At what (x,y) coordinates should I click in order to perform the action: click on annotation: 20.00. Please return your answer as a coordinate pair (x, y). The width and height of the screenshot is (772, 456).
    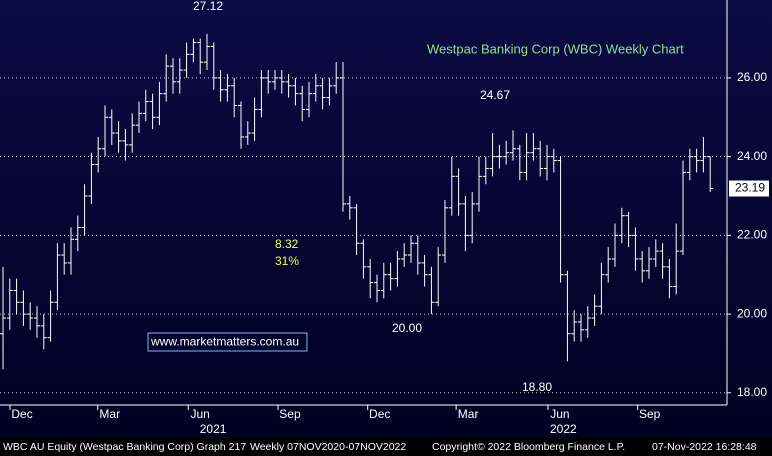
    Looking at the image, I should click on (407, 328).